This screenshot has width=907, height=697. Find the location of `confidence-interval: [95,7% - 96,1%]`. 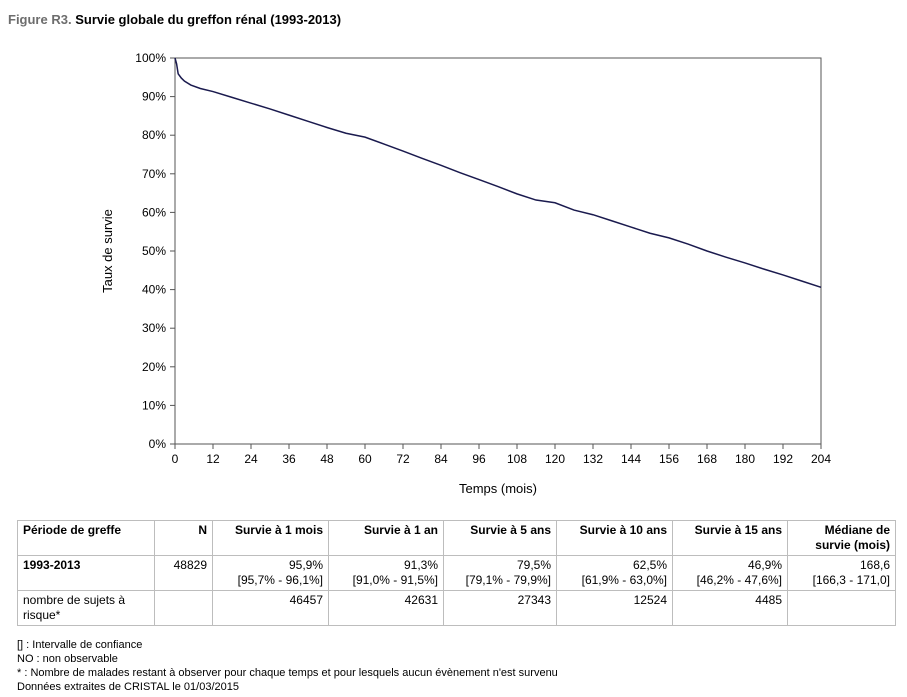

confidence-interval: [95,7% - 96,1%] is located at coordinates (280, 580).